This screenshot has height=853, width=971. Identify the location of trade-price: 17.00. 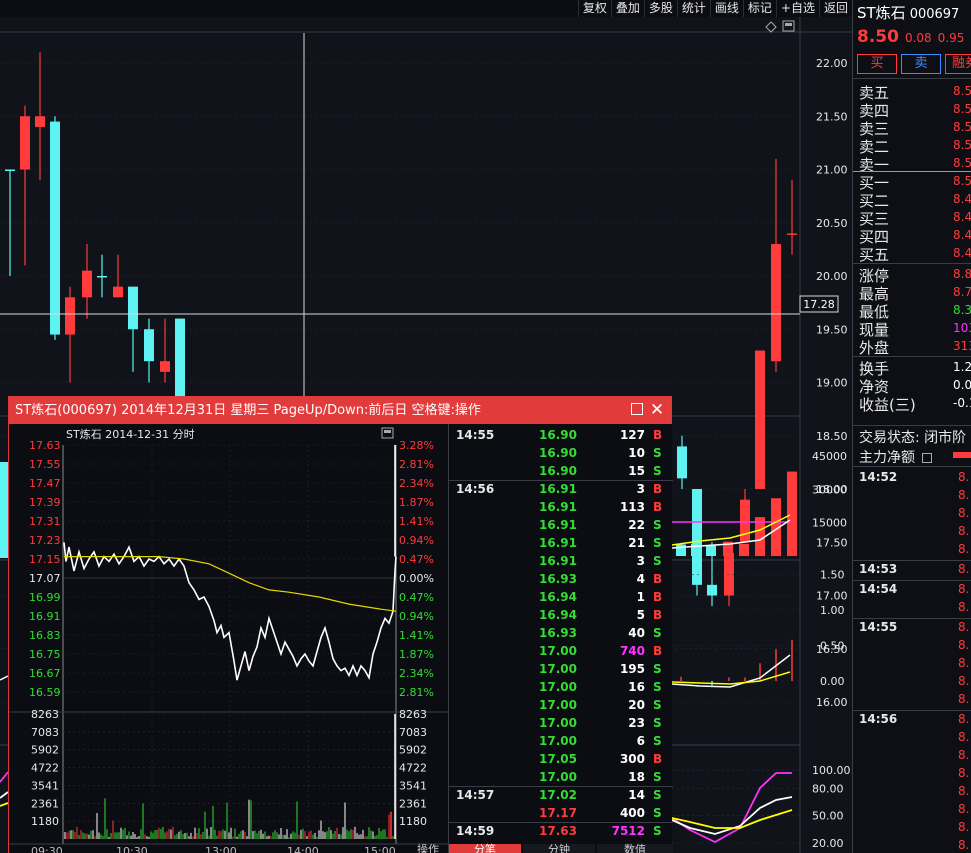
(558, 741).